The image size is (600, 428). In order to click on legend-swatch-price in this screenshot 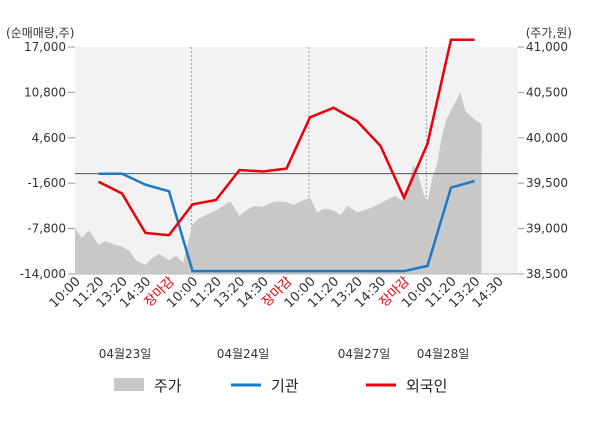, I will do `click(129, 384)`.